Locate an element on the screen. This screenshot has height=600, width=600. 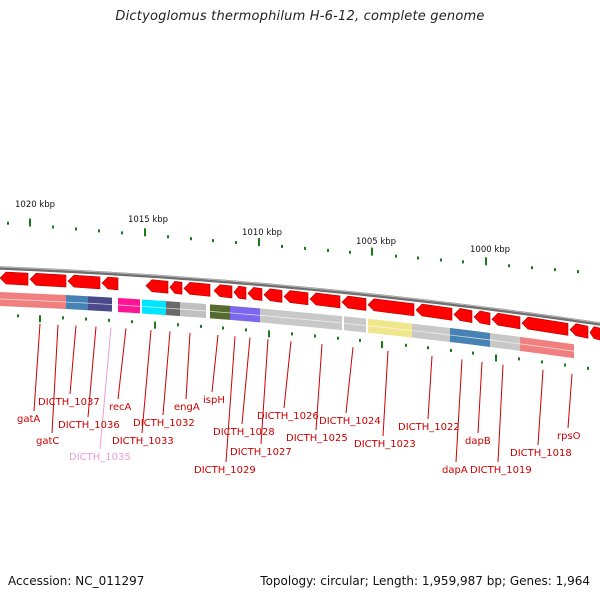
gene-label: DICTH_1028 is located at coordinates (244, 432).